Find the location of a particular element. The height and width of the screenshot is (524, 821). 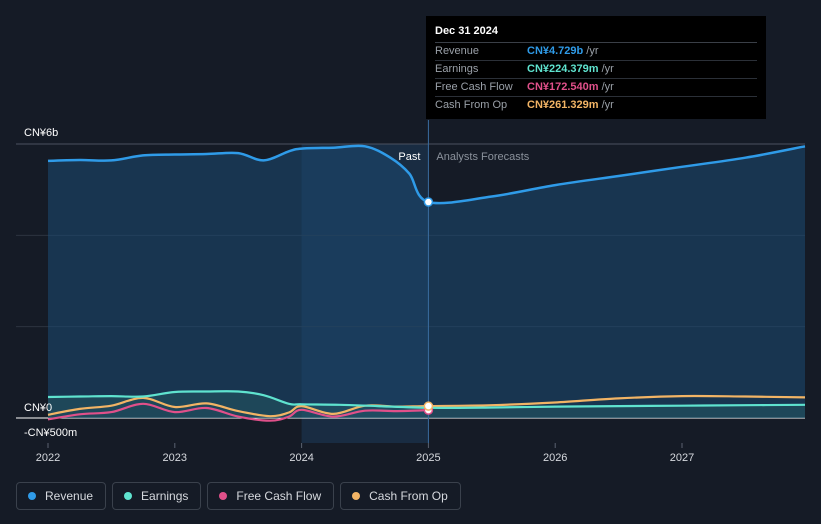

cash-from-op-line is located at coordinates (426, 406).